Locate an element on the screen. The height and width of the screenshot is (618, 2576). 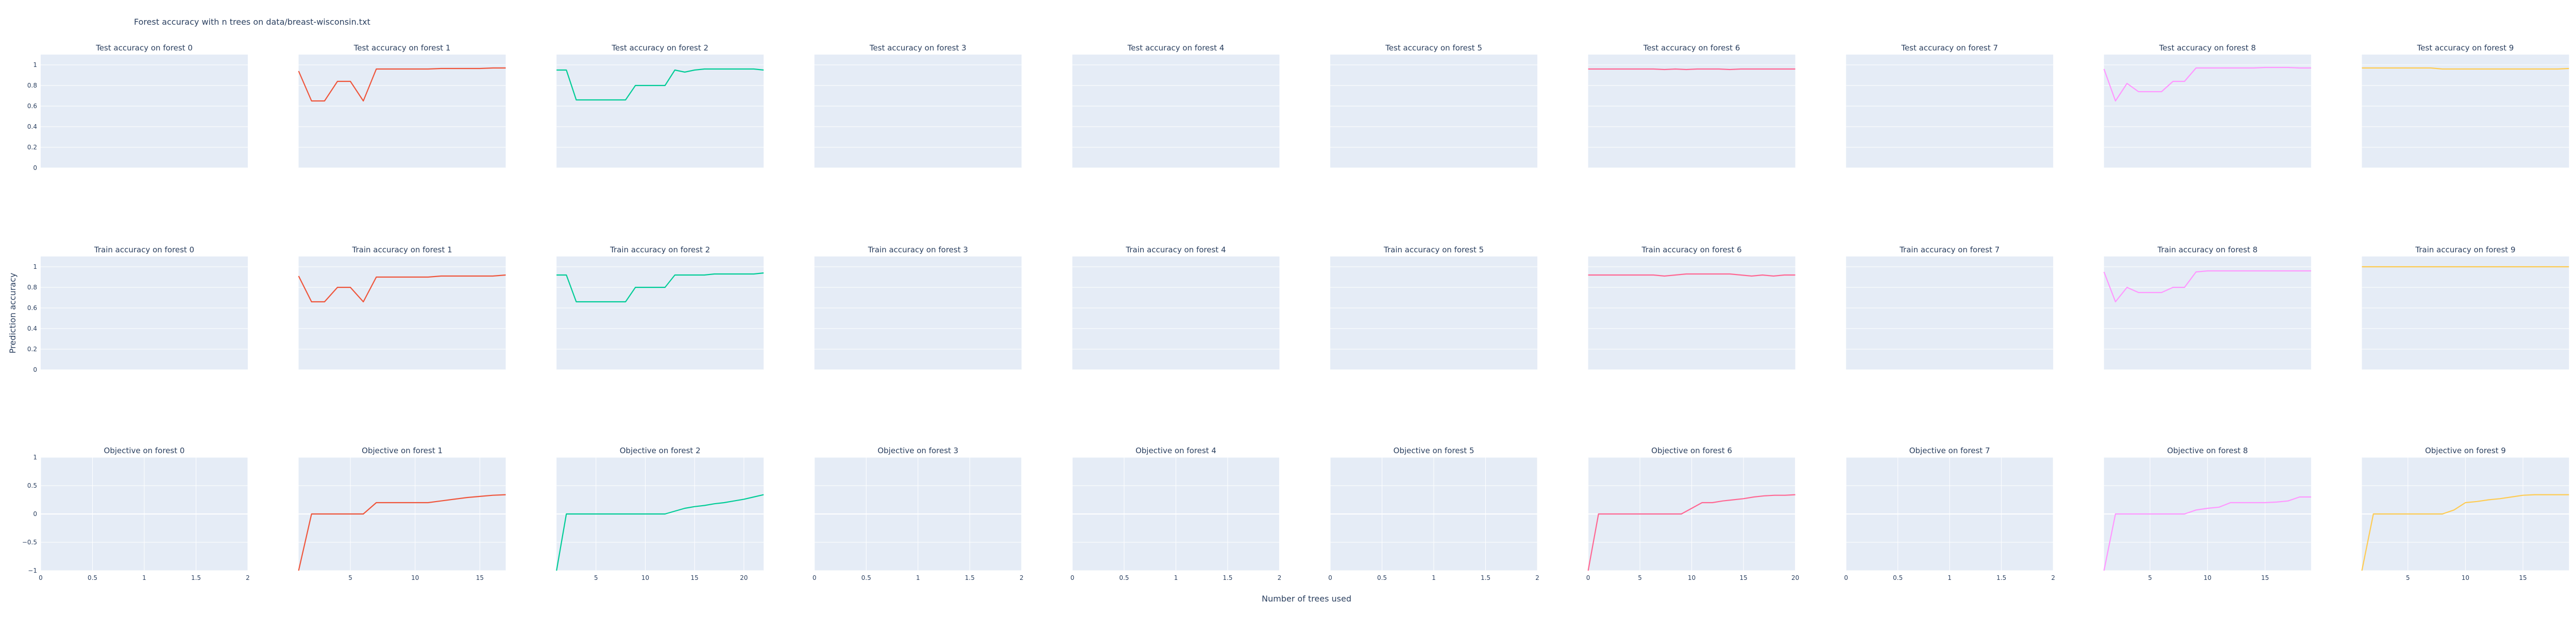
subplot-title: Objective on forest 7 is located at coordinates (1949, 451).